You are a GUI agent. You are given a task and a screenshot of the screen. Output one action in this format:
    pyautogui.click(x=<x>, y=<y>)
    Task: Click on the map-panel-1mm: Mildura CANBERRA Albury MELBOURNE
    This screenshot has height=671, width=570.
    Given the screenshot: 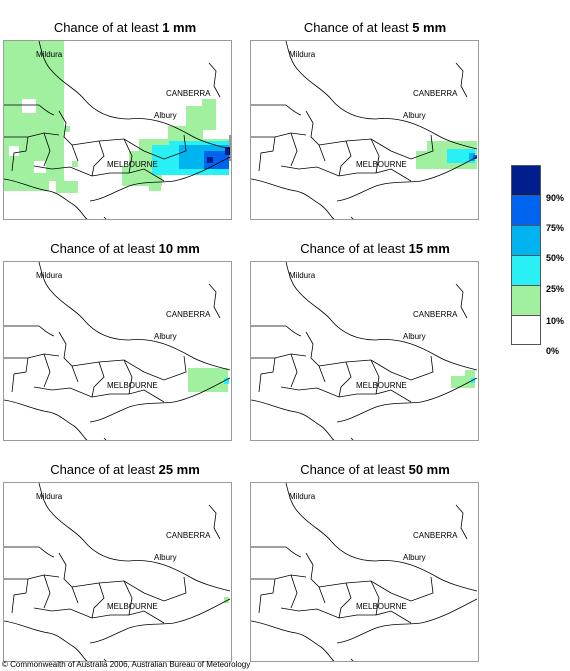 What is the action you would take?
    pyautogui.click(x=117, y=130)
    